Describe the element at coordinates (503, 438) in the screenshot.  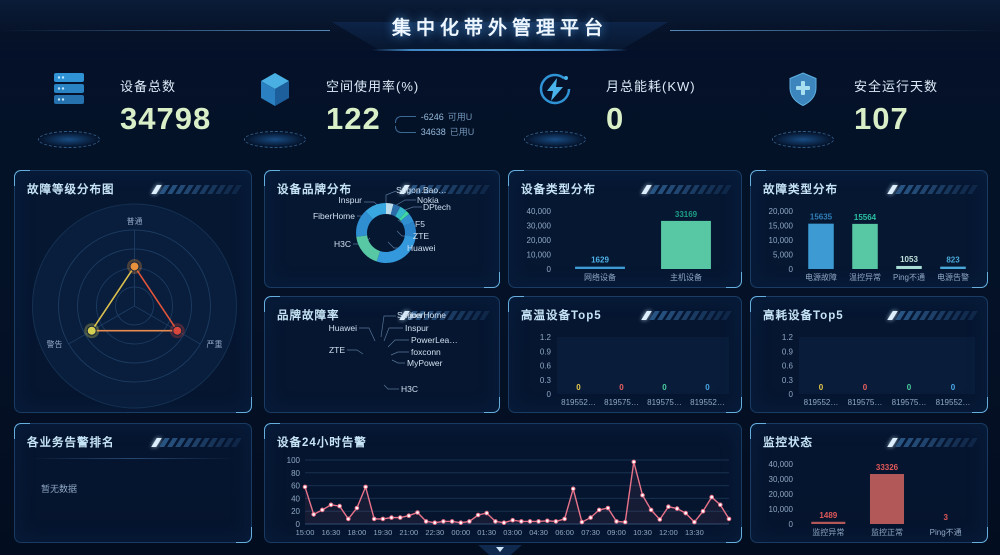
I see `panel-header: 设备24小时告警` at that location.